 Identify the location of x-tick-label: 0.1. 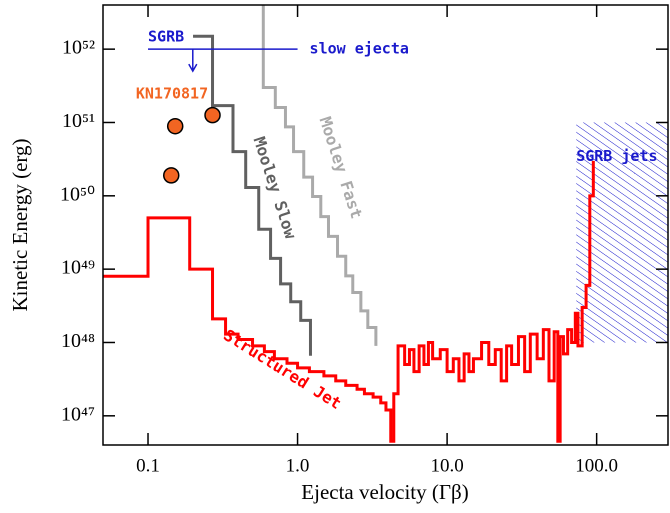
(148, 465).